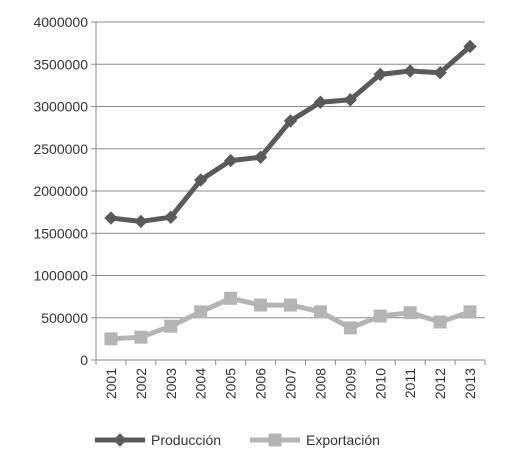 The width and height of the screenshot is (505, 470). What do you see at coordinates (380, 383) in the screenshot?
I see `x-tick-label: 2010` at bounding box center [380, 383].